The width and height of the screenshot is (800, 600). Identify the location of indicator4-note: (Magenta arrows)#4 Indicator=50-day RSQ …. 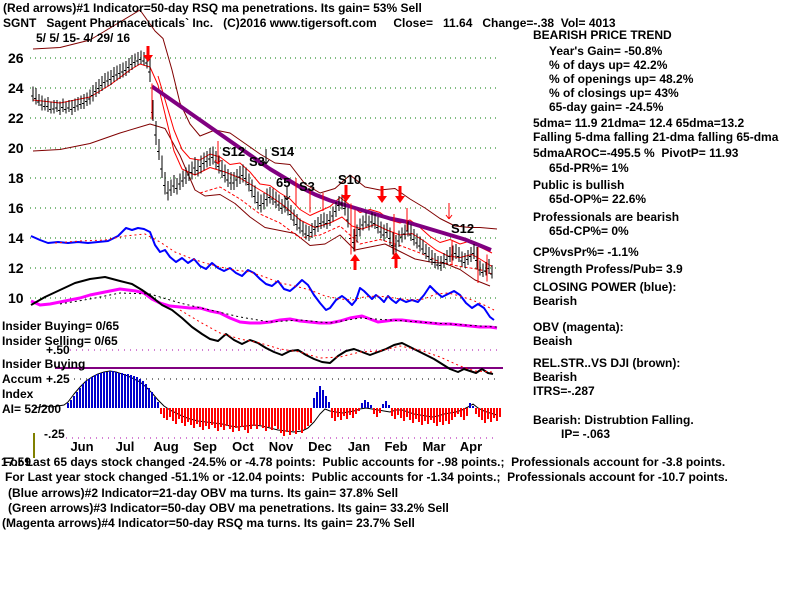
(208, 523).